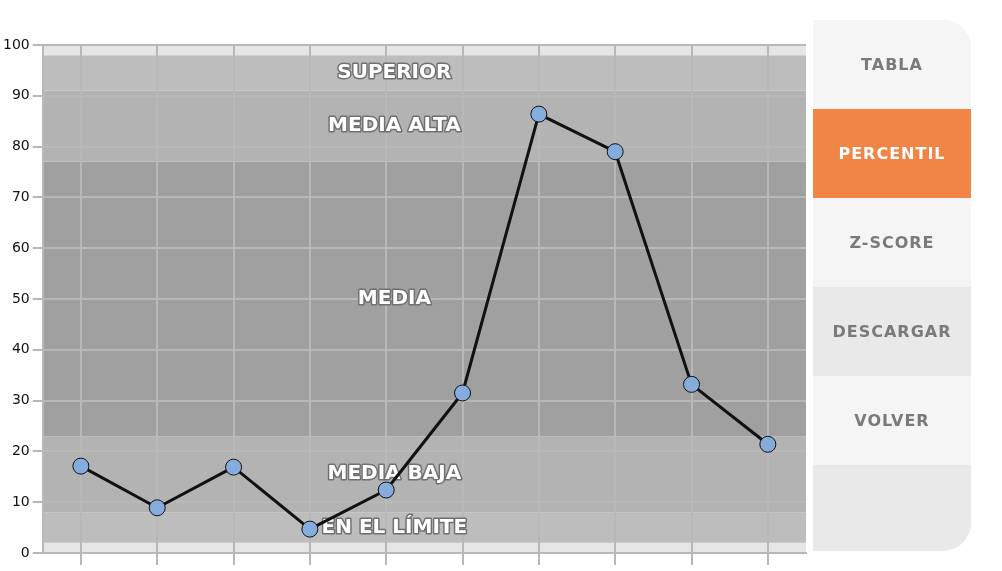  What do you see at coordinates (25, 551) in the screenshot?
I see `y-tick-label: 0` at bounding box center [25, 551].